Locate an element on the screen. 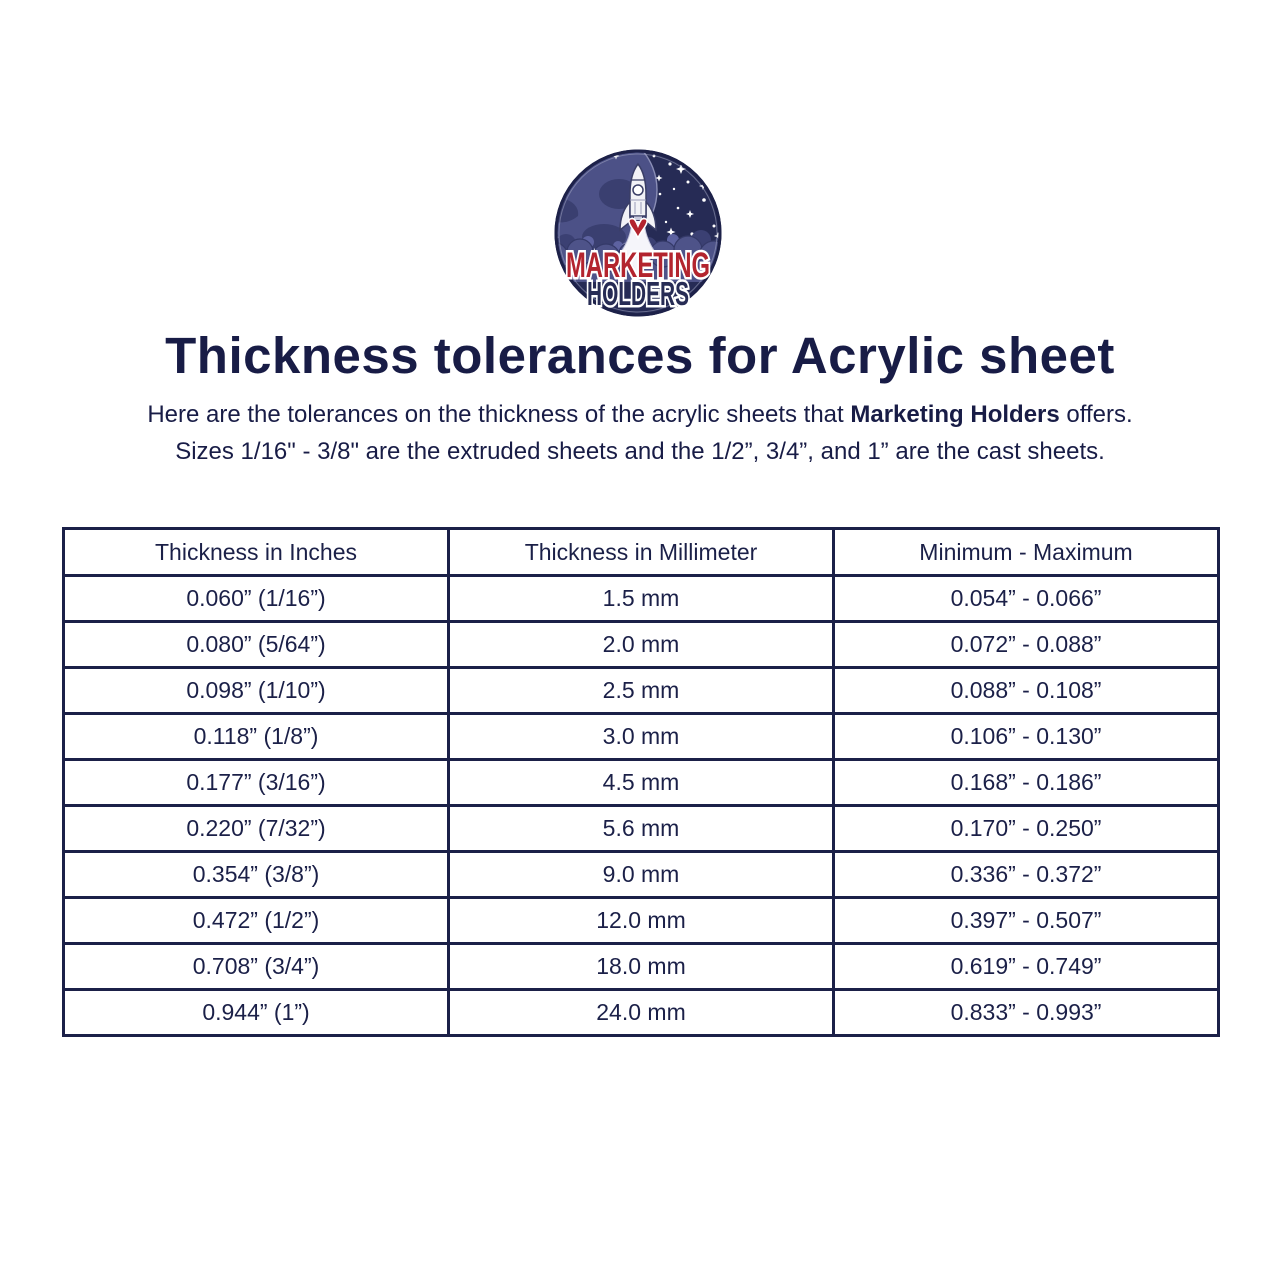 The width and height of the screenshot is (1280, 1280). heart-v-icon is located at coordinates (638, 229).